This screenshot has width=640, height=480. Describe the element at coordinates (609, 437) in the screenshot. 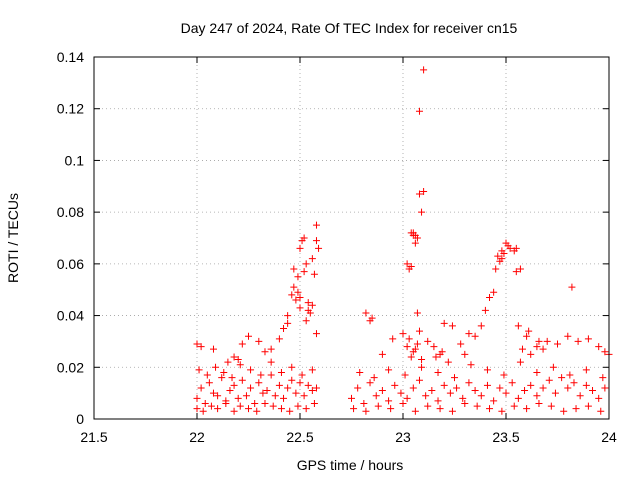

I see `x-tick-label: 24` at that location.